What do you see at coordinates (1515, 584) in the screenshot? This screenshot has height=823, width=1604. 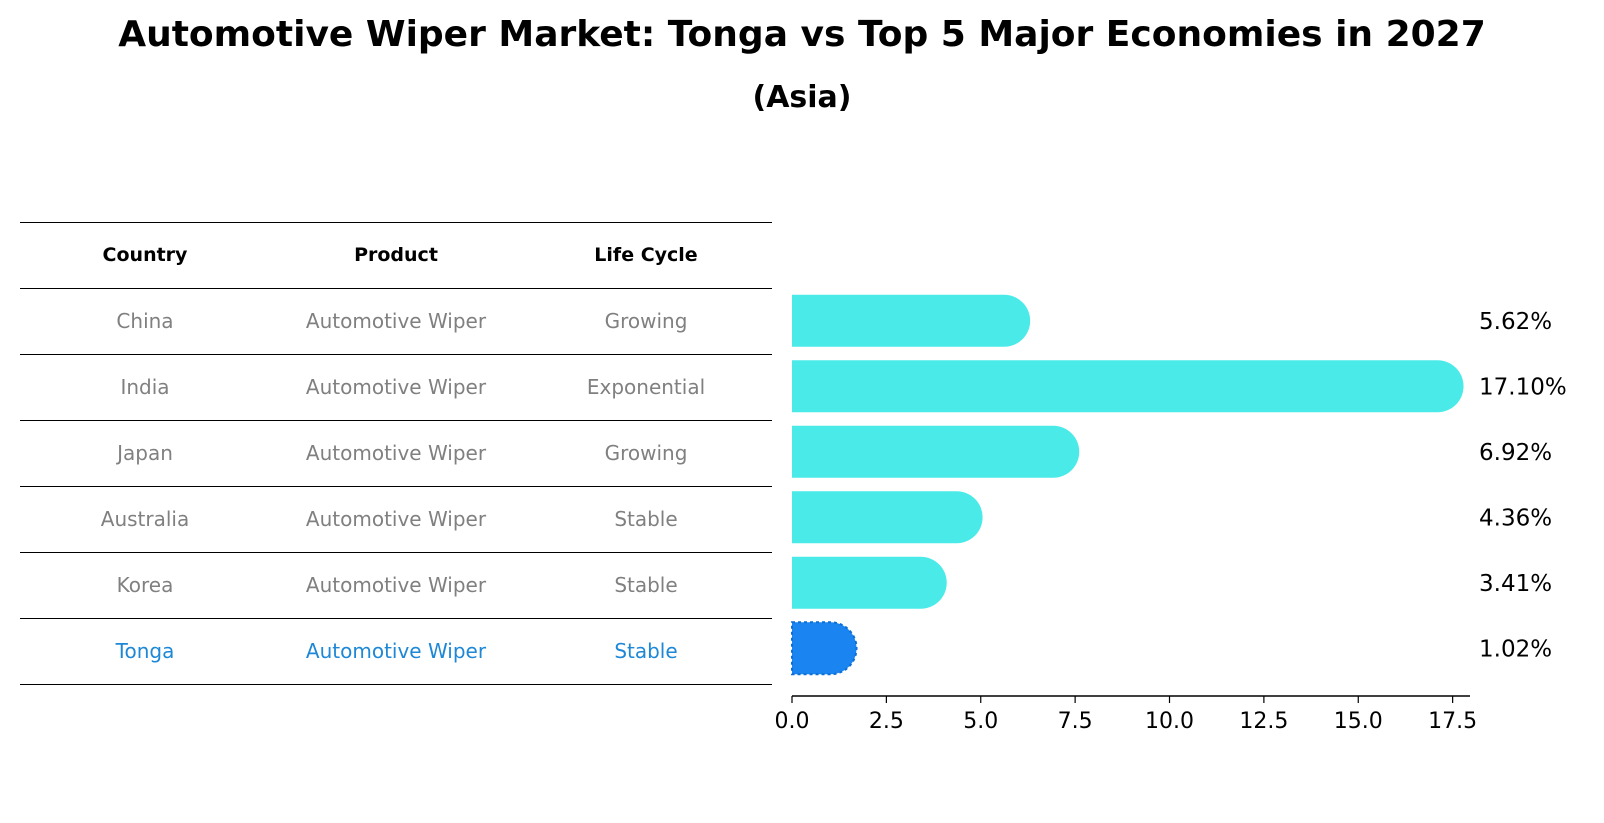 I see `bar-value-label: 3.41%` at bounding box center [1515, 584].